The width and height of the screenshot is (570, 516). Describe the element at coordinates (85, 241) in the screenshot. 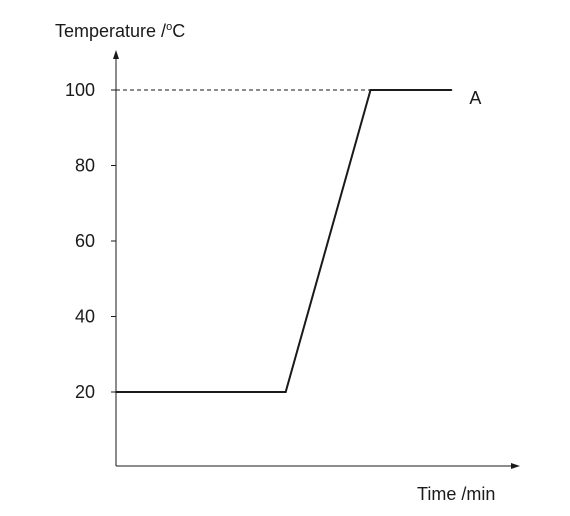

I see `y-tick-label: 60` at that location.